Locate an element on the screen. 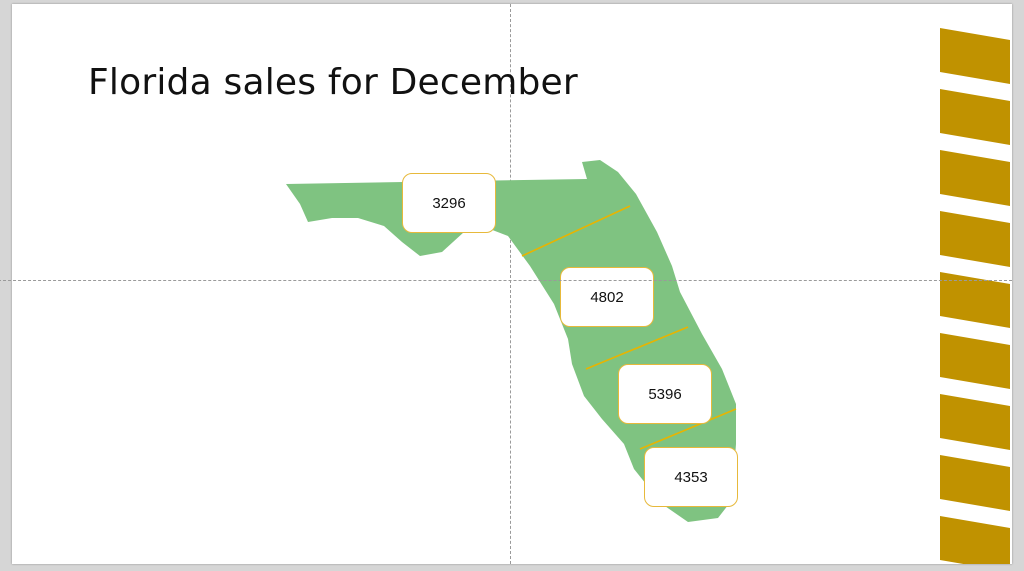 This screenshot has width=1024, height=571. region-value: 5396 is located at coordinates (665, 394).